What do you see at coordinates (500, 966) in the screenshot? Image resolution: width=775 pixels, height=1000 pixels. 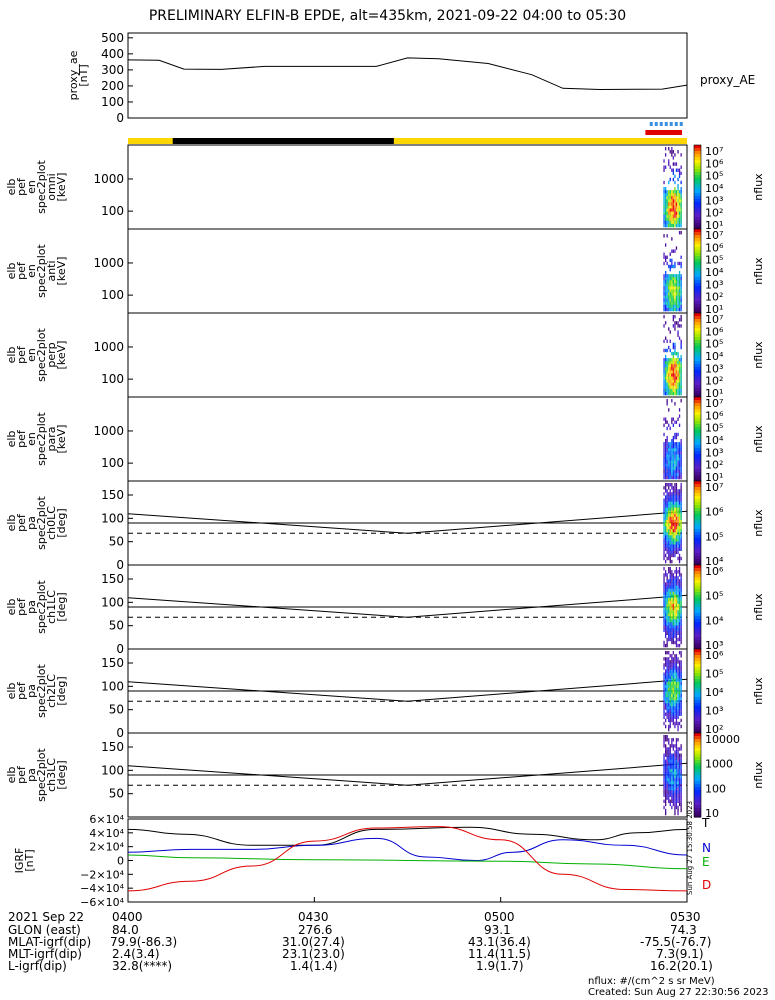 I see `lval-2: 1.9(1.7)` at bounding box center [500, 966].